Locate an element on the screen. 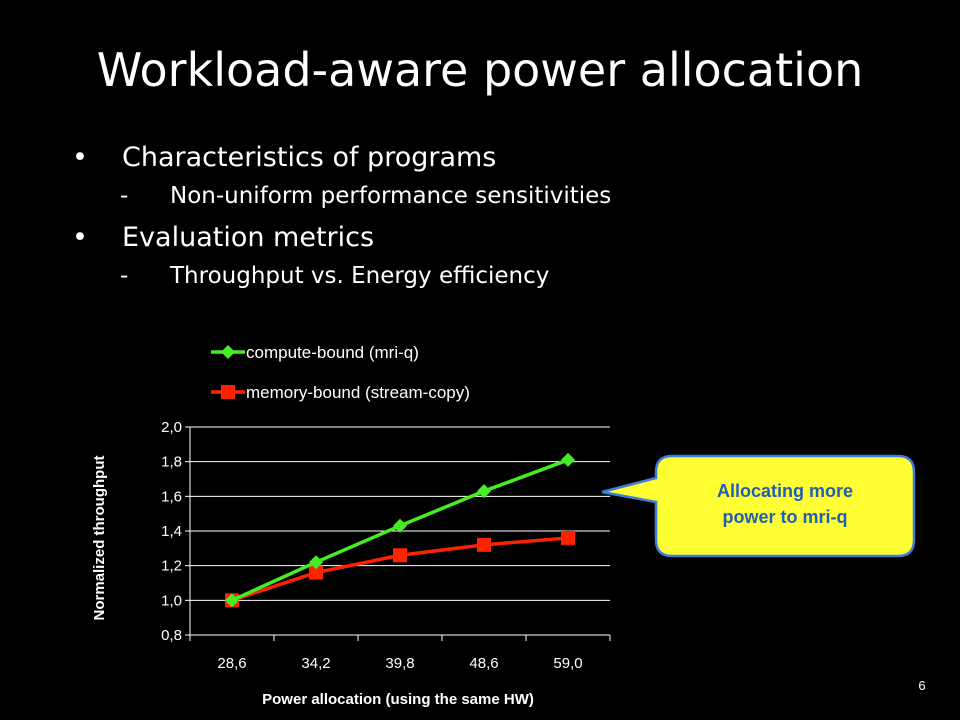  series-lines is located at coordinates (400, 530).